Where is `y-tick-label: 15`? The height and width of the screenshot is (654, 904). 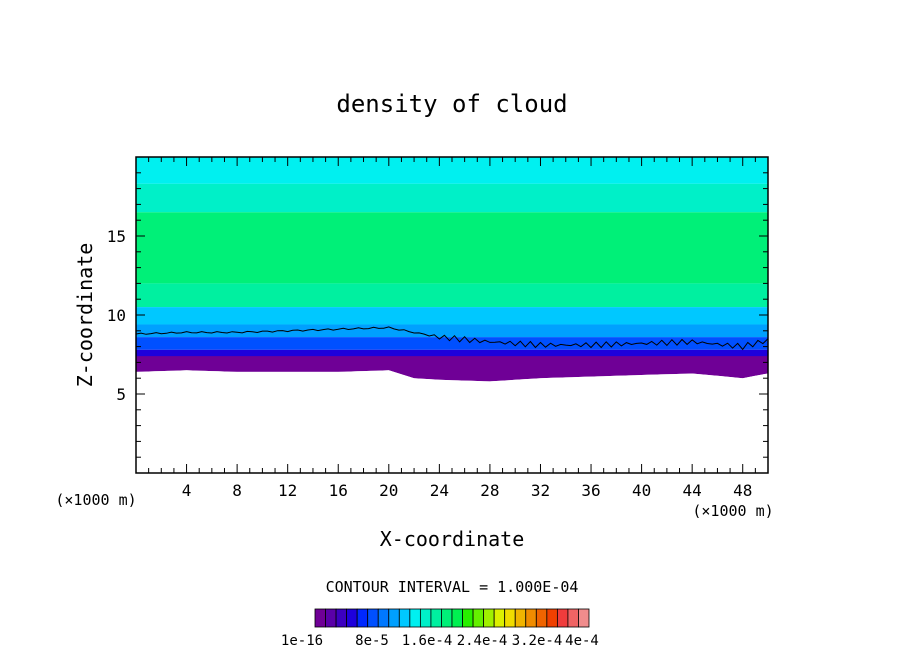
y-tick-label: 15 is located at coordinates (116, 236).